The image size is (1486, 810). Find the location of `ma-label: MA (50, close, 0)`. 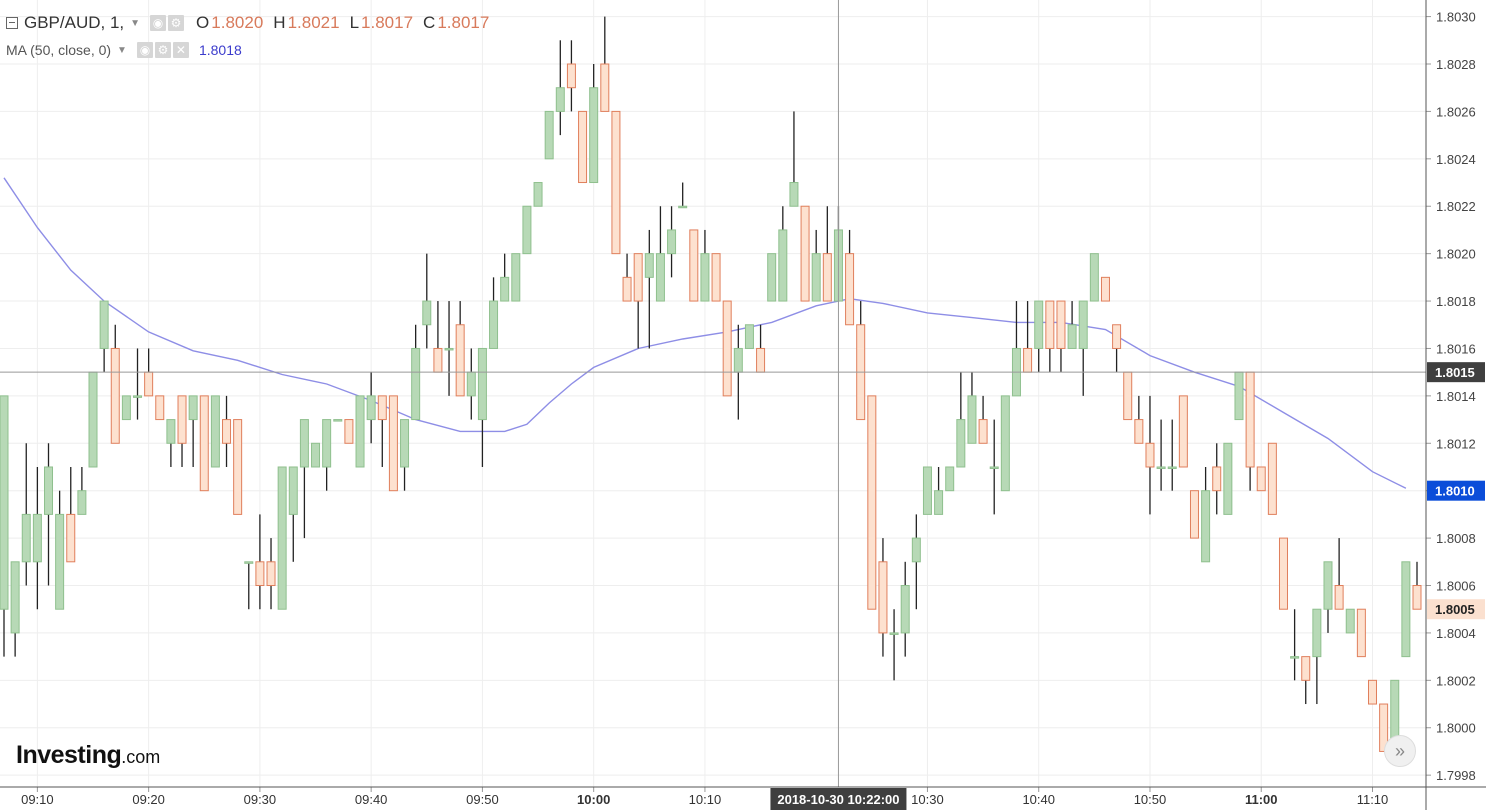

ma-label: MA (50, close, 0) is located at coordinates (59, 50).